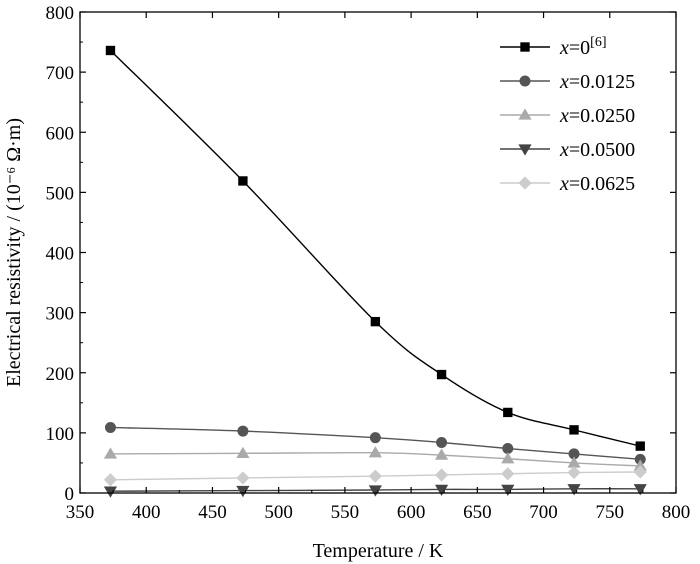 This screenshot has height=564, width=700. I want to click on legend-item: x=0.0125, so click(567, 82).